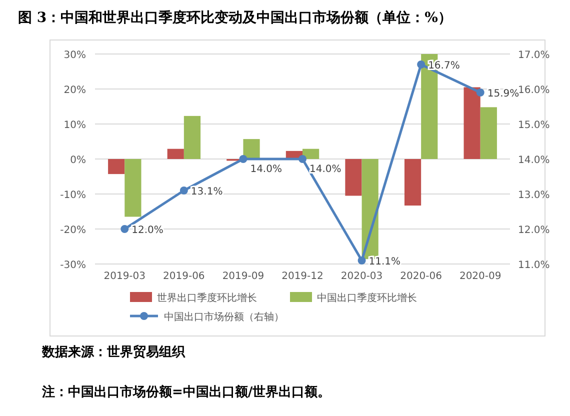 This screenshot has width=570, height=416. Describe the element at coordinates (148, 230) in the screenshot. I see `data-label: 12.0%` at that location.